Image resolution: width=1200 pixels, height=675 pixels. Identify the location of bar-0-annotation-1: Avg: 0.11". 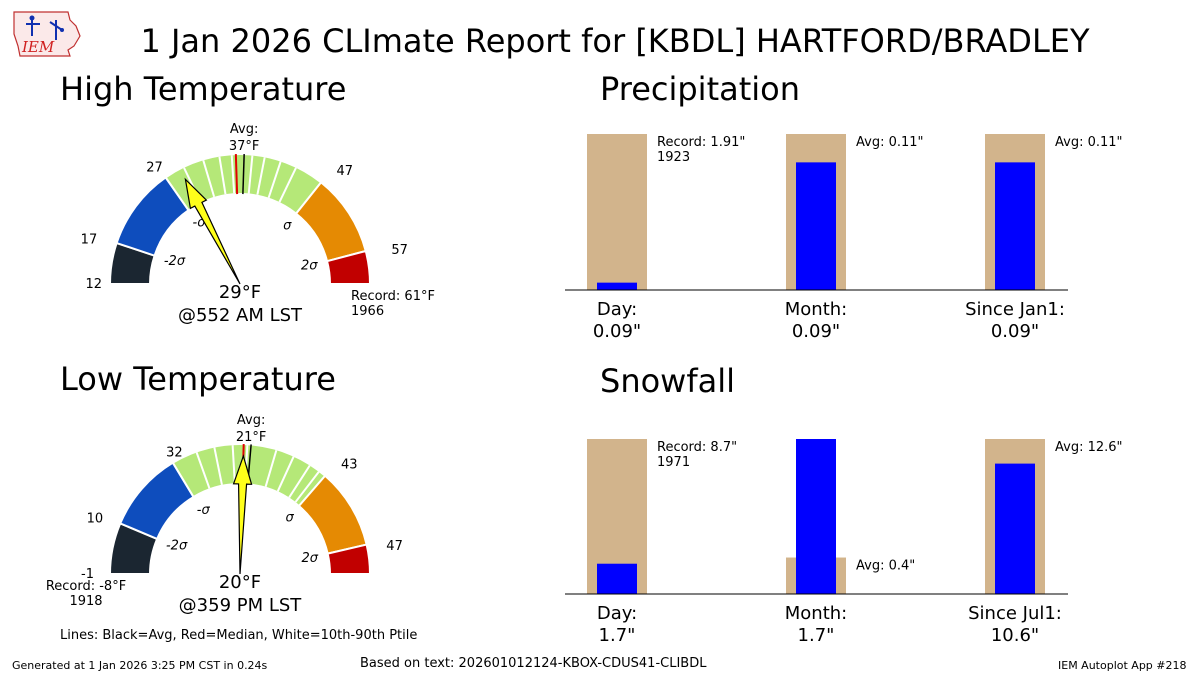
(890, 142).